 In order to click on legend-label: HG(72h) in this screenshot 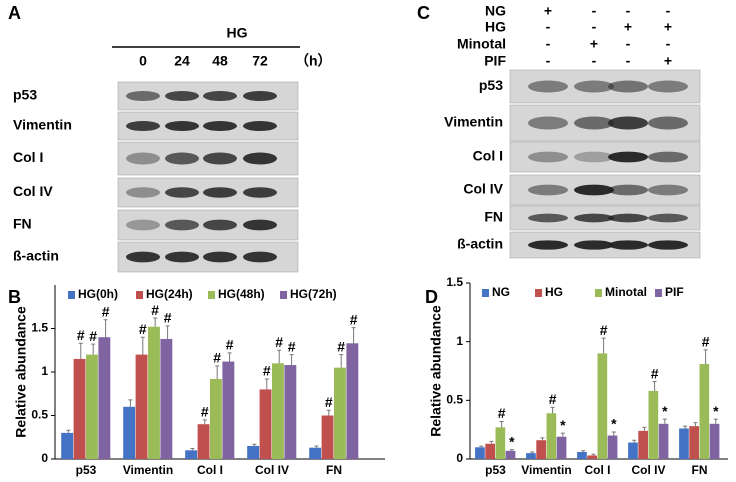, I will do `click(313, 294)`.